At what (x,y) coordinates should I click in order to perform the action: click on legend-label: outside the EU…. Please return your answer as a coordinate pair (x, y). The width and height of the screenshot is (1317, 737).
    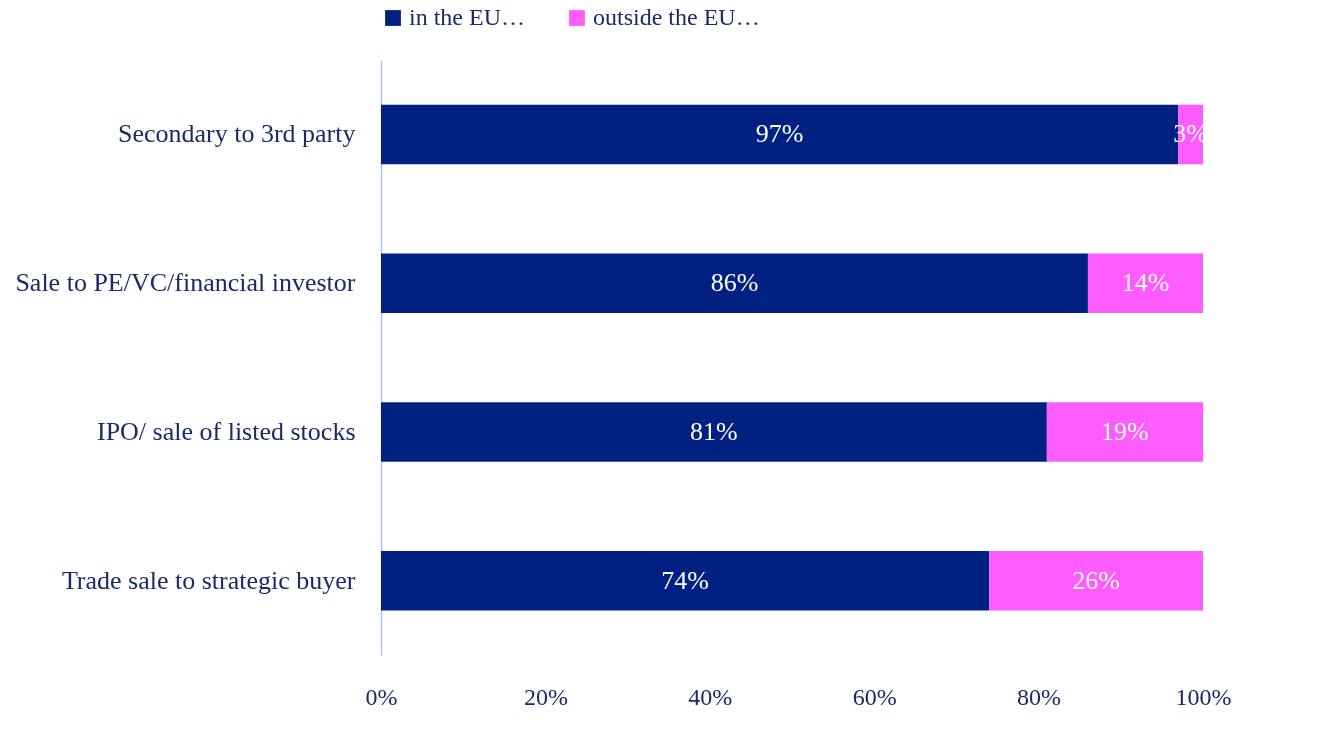
    Looking at the image, I should click on (676, 17).